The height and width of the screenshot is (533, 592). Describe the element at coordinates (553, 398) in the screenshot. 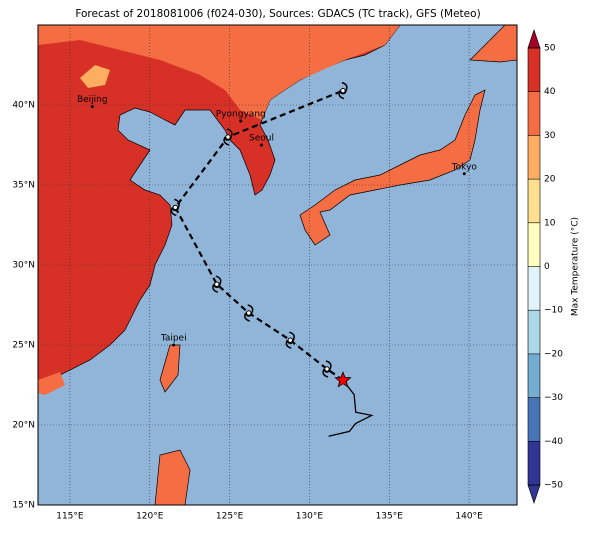

I see `colorbar-tick-label: −30` at that location.